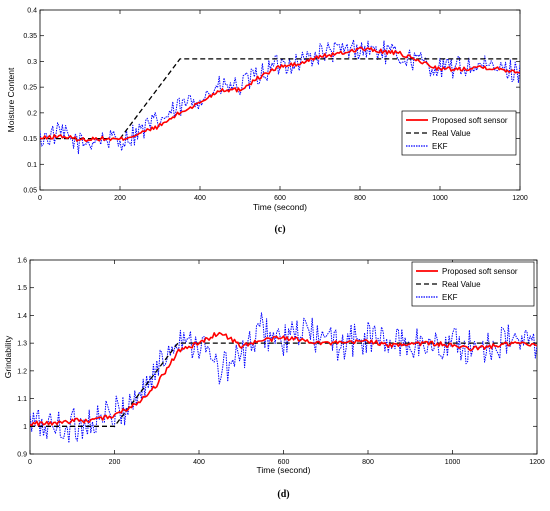  What do you see at coordinates (22, 399) in the screenshot?
I see `y-tick-label: 1.1` at bounding box center [22, 399].